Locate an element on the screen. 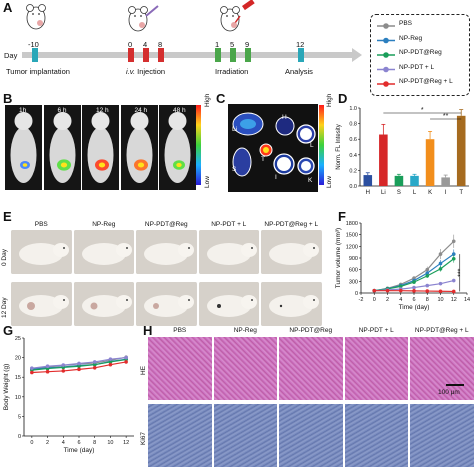  organ-ex-vivo-svg is located at coordinates (274, 144).